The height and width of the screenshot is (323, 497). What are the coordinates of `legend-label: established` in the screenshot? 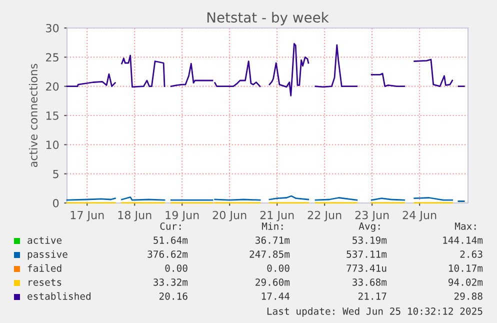 It's located at (59, 296).